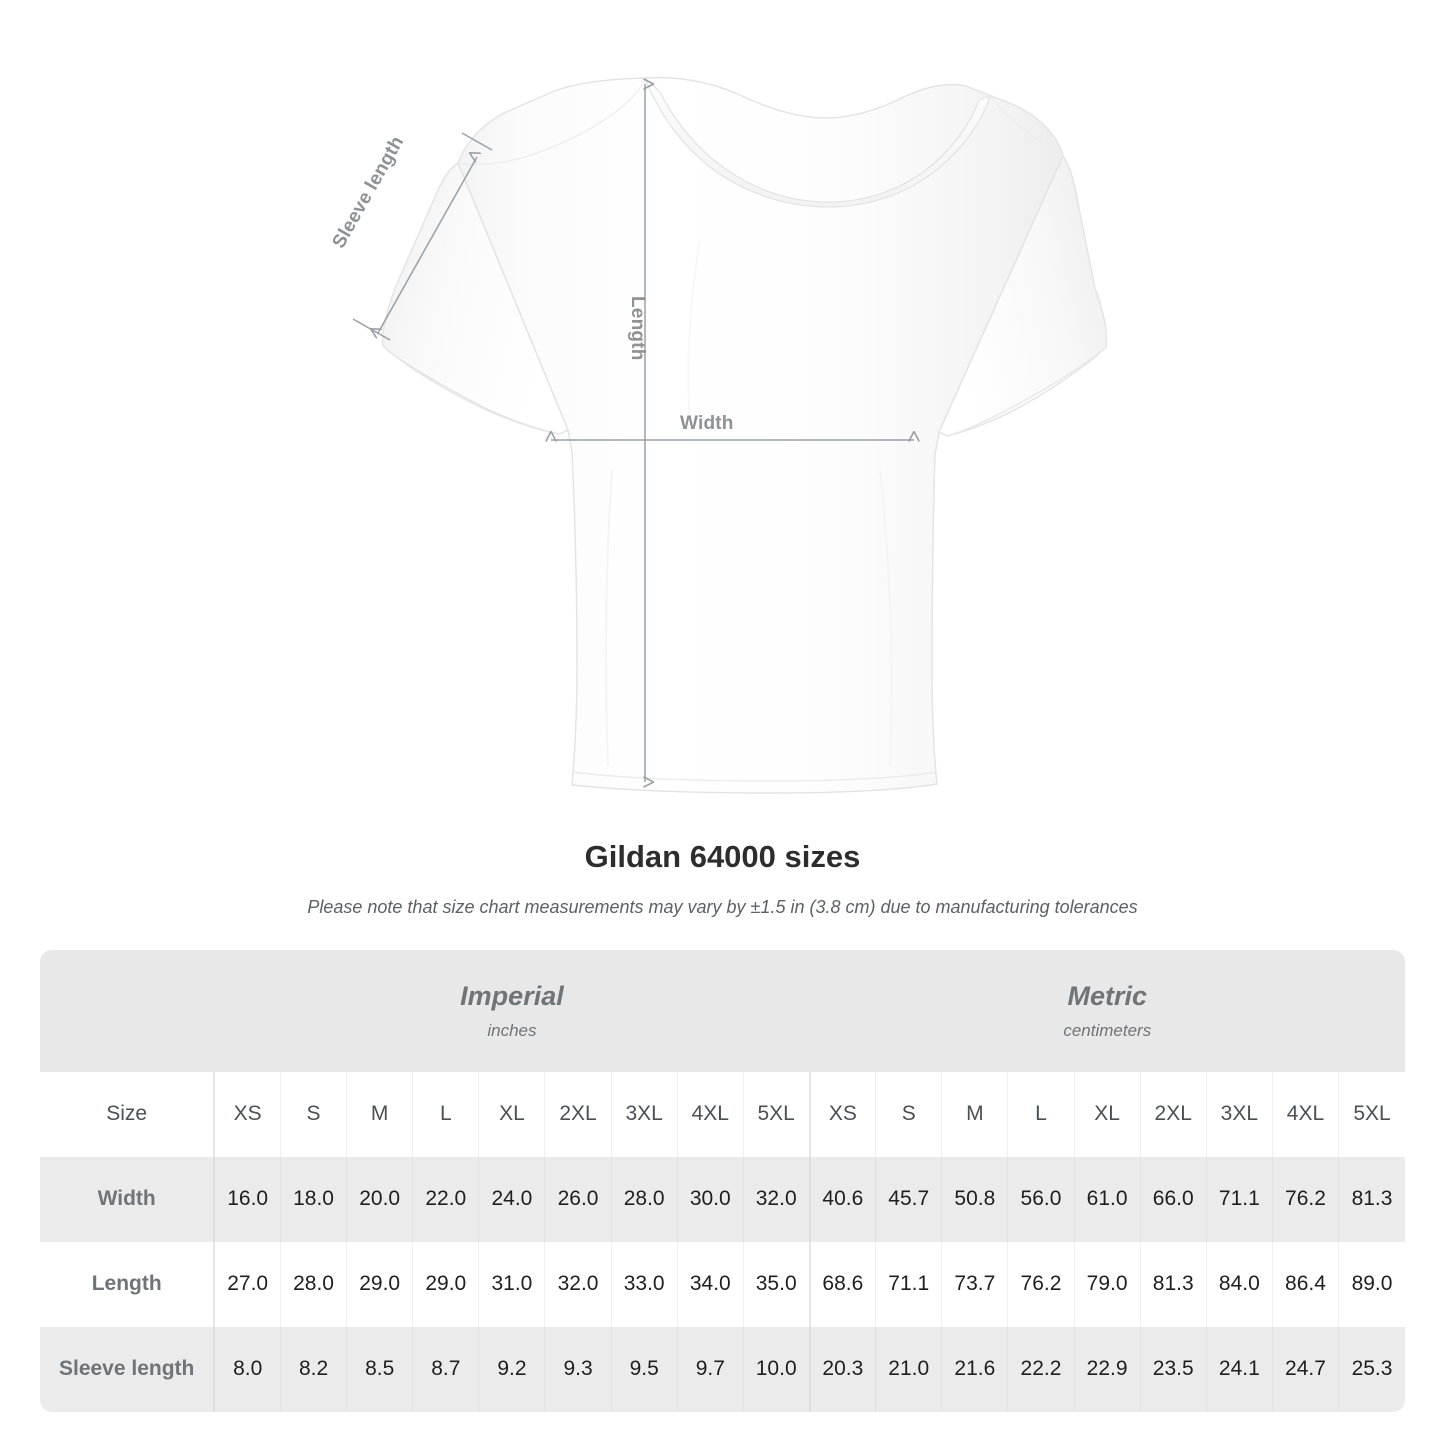 The width and height of the screenshot is (1445, 1445). Describe the element at coordinates (777, 1369) in the screenshot. I see `cell-sleeve-imperial-5xl: 10.0` at that location.